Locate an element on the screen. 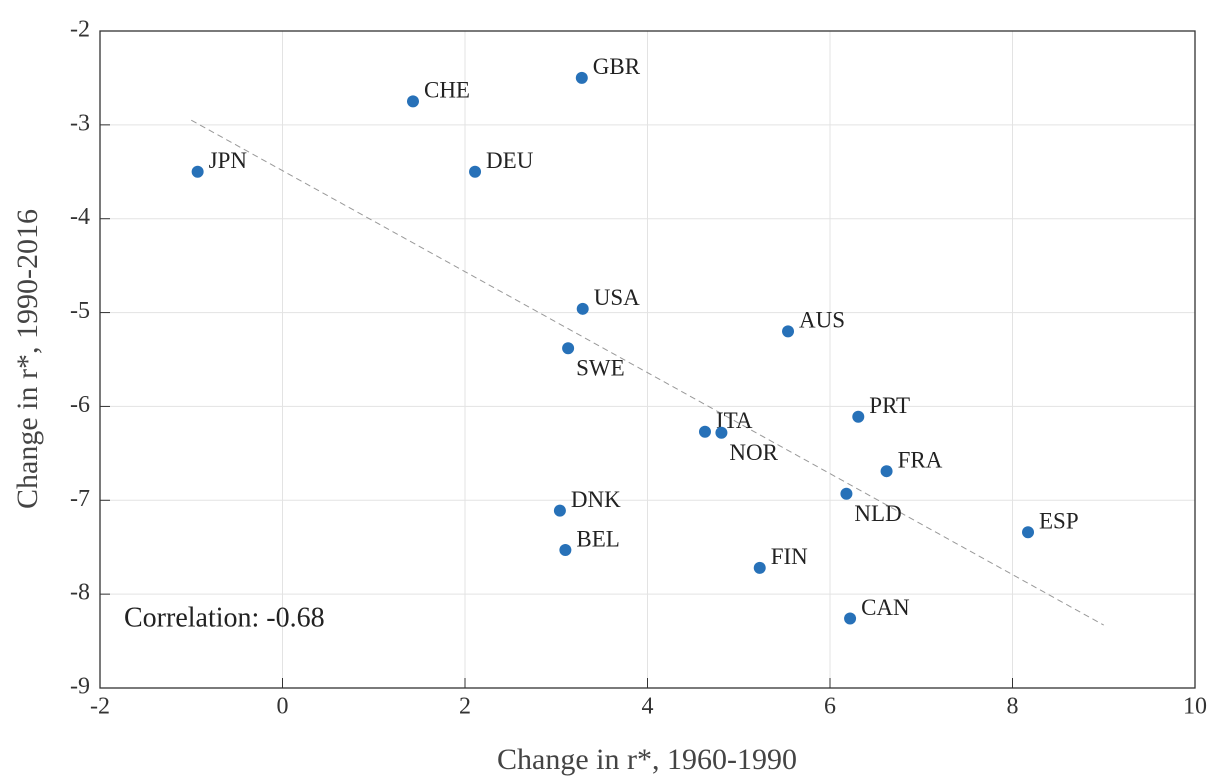 This screenshot has height=778, width=1214. x-axis-title: Change in r*, 1960-1990 is located at coordinates (647, 759).